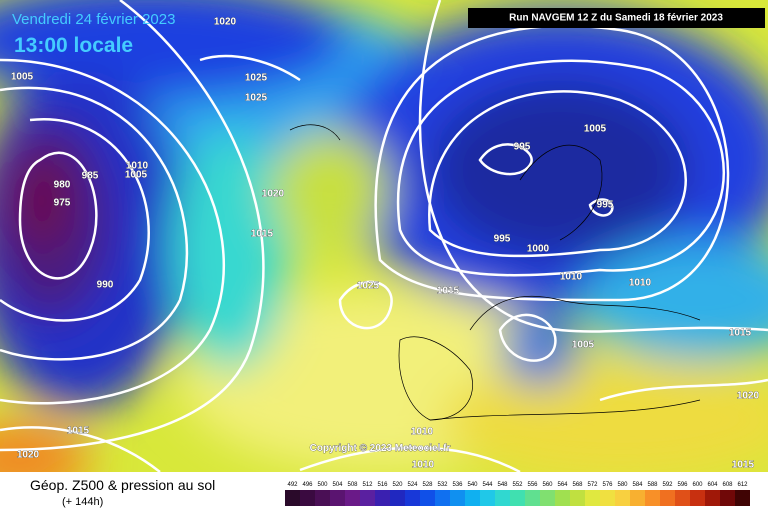 This screenshot has width=768, height=512. I want to click on colorbar-label: 508, so click(352, 485).